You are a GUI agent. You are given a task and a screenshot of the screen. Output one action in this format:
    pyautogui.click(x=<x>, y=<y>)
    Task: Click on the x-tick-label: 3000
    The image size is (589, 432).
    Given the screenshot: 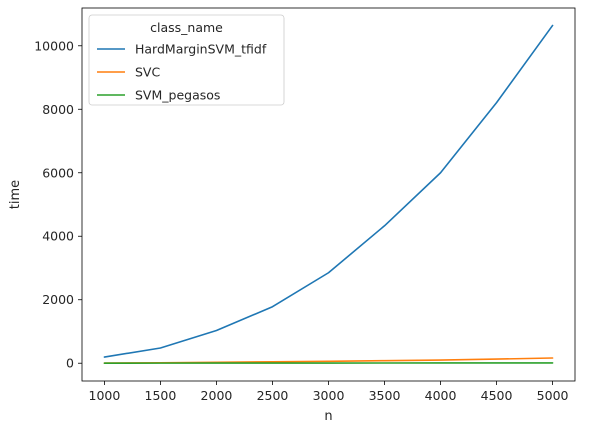 What is the action you would take?
    pyautogui.click(x=329, y=395)
    